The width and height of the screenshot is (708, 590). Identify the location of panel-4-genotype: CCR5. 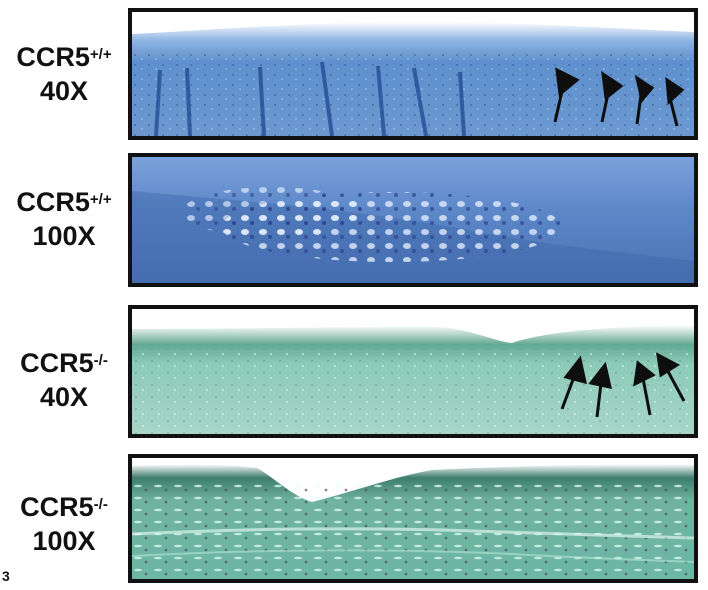
(57, 507).